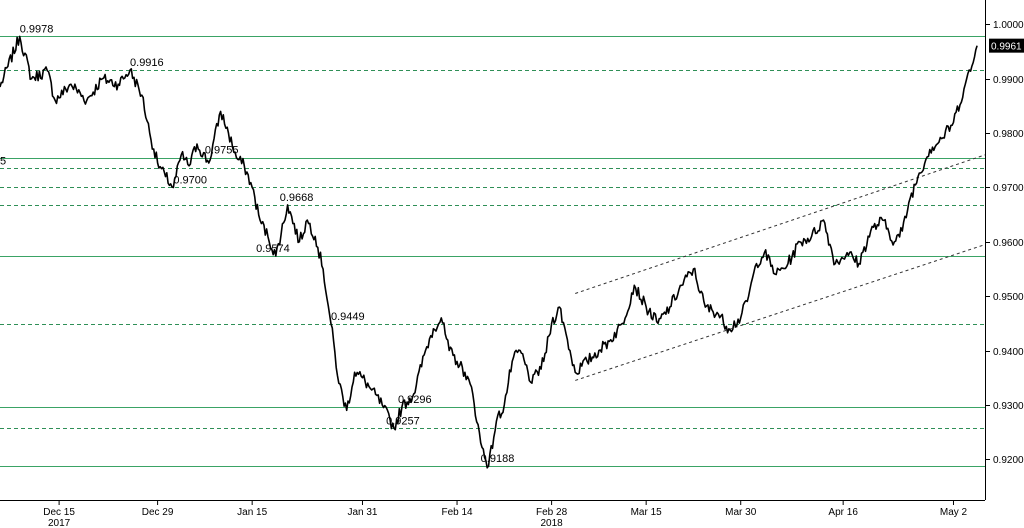 This screenshot has height=528, width=1024. I want to click on y-tick-label: 0.9400, so click(1008, 352).